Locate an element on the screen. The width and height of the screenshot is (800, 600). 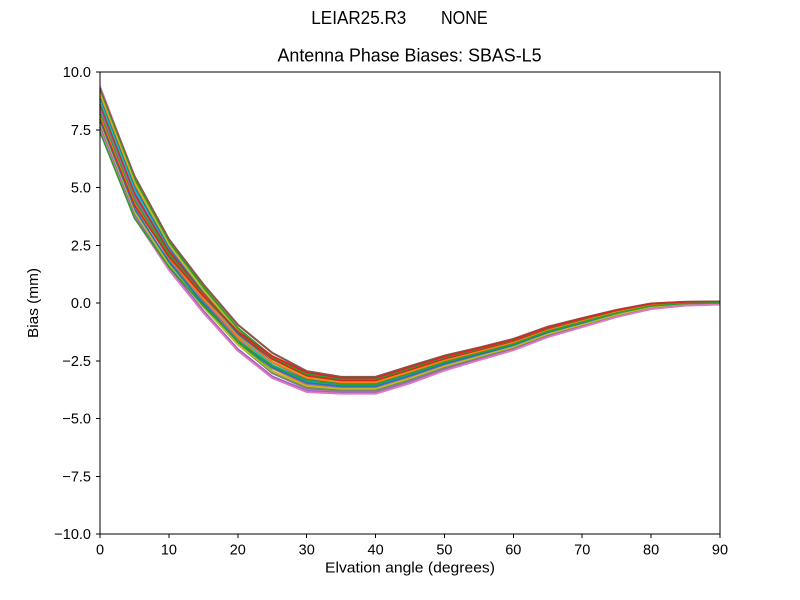
svg-text: 0.0 is located at coordinates (81, 304).